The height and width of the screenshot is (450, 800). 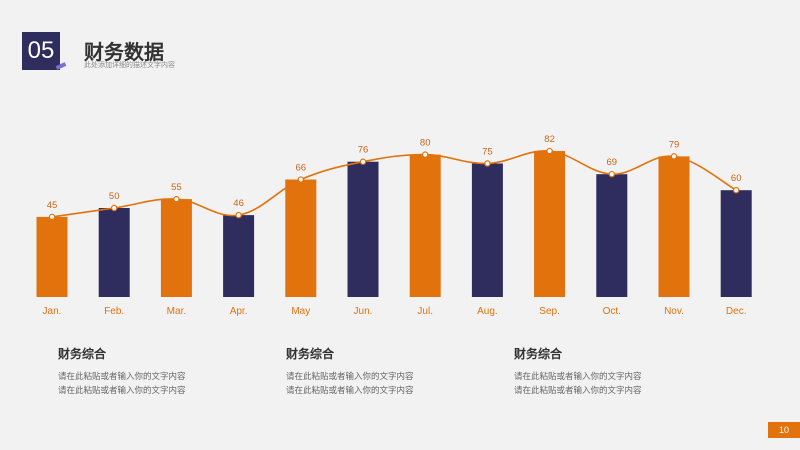 I want to click on data-label: 66, so click(x=301, y=168).